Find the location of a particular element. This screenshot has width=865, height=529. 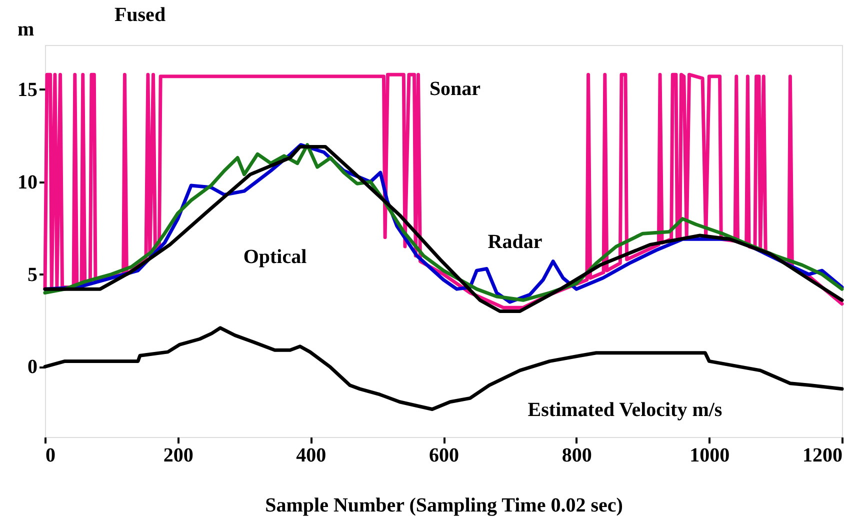

annotation: Radar is located at coordinates (515, 242).